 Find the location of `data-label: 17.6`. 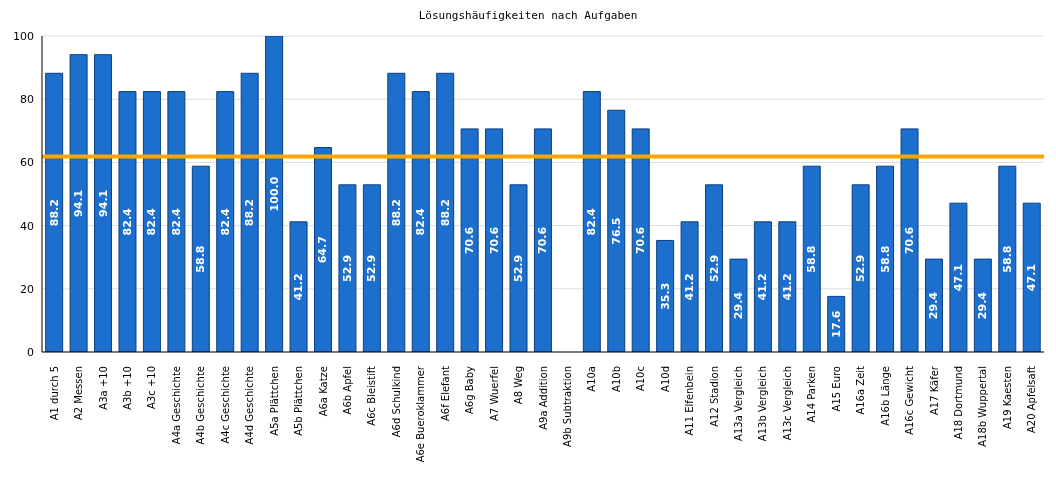

data-label: 17.6 is located at coordinates (836, 324).